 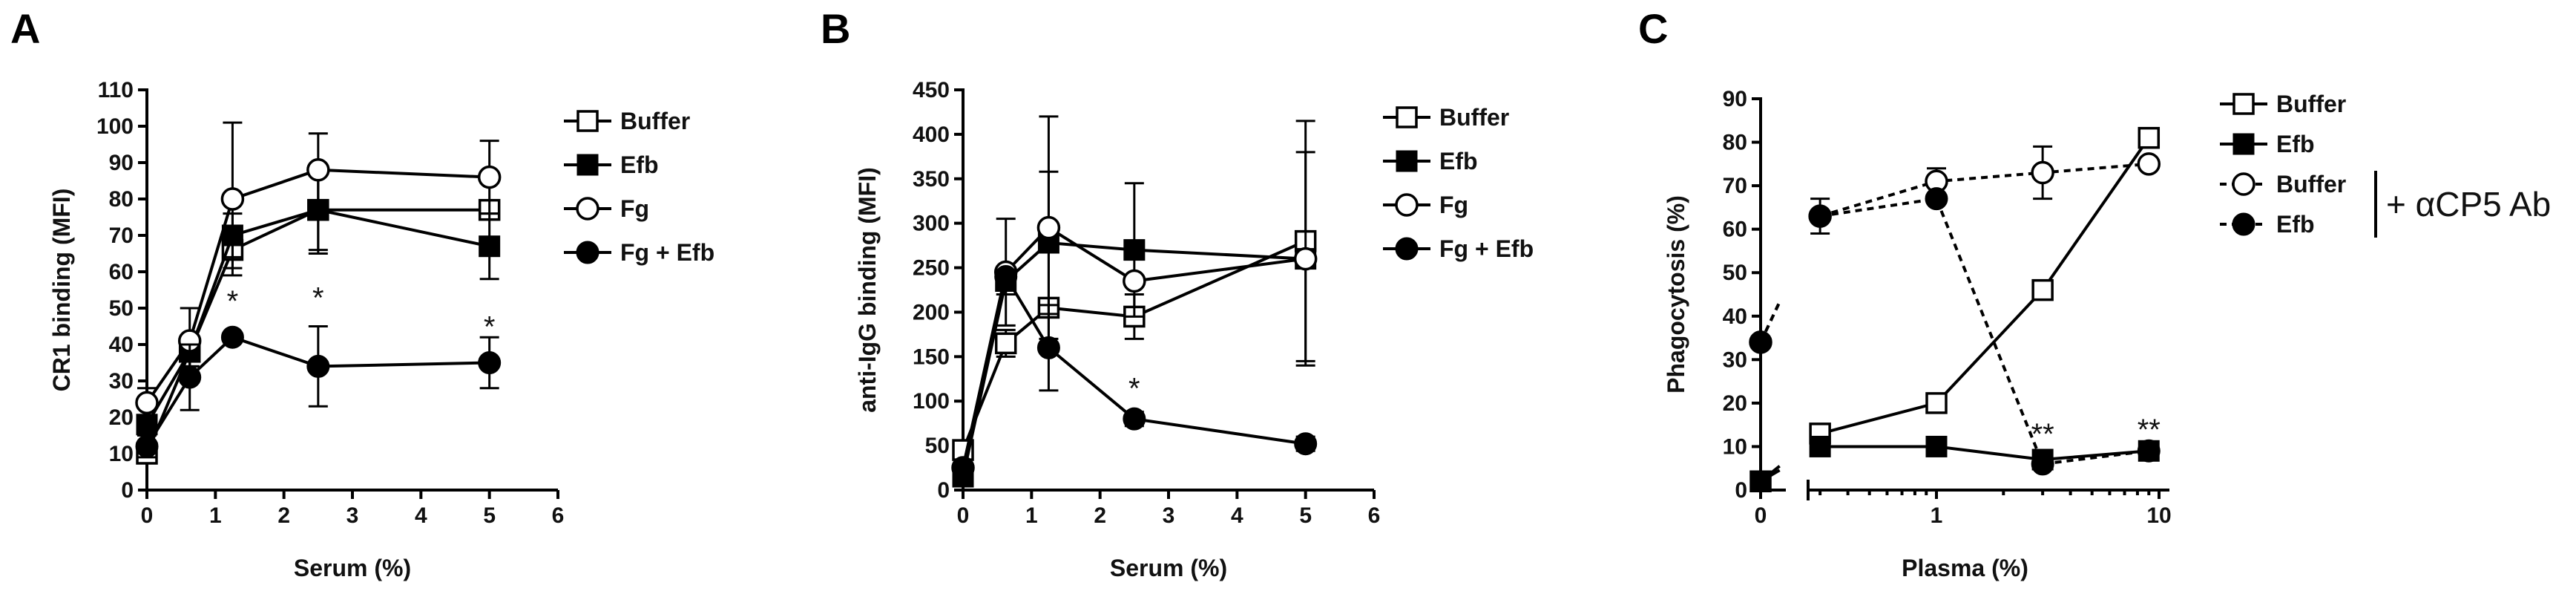 I want to click on x-axis-title: Serum (%), so click(x=1168, y=568).